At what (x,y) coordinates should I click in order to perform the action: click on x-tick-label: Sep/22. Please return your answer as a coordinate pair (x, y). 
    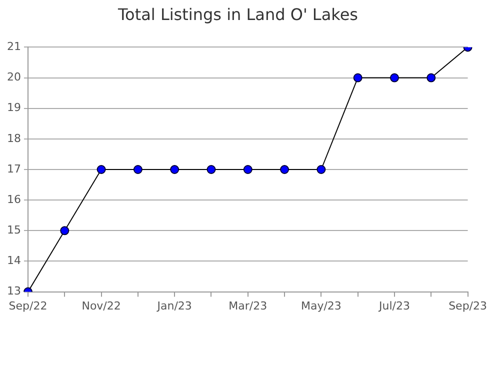
    Looking at the image, I should click on (28, 305).